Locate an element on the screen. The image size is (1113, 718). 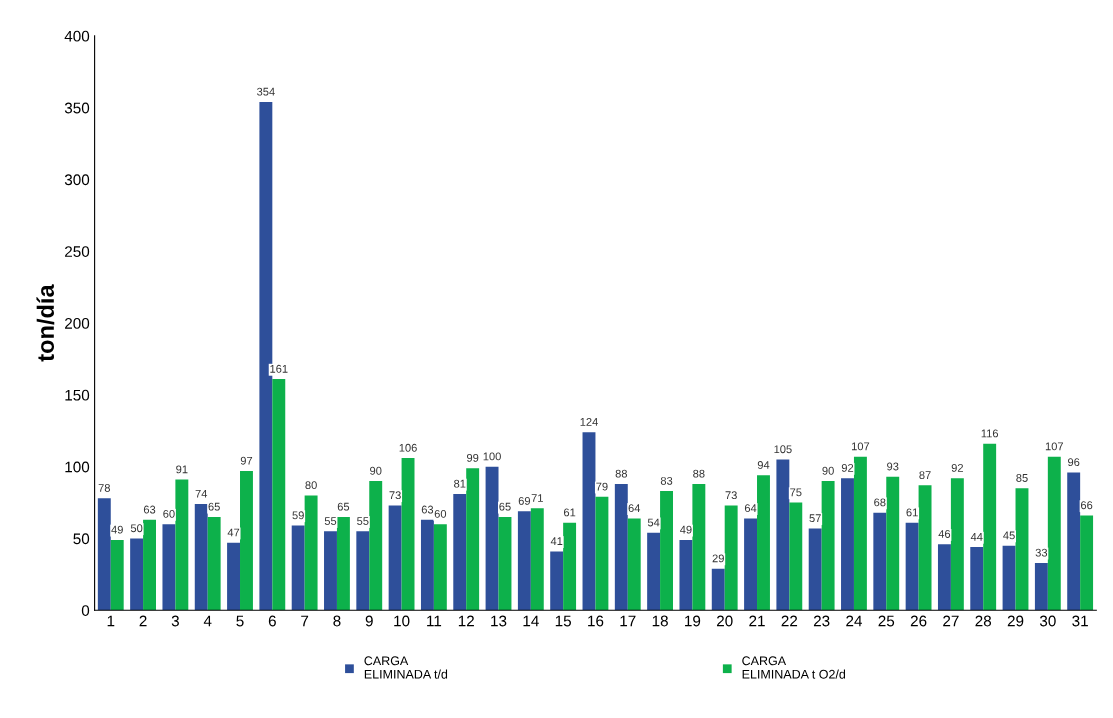
y-tick-label: 350 is located at coordinates (77, 108).